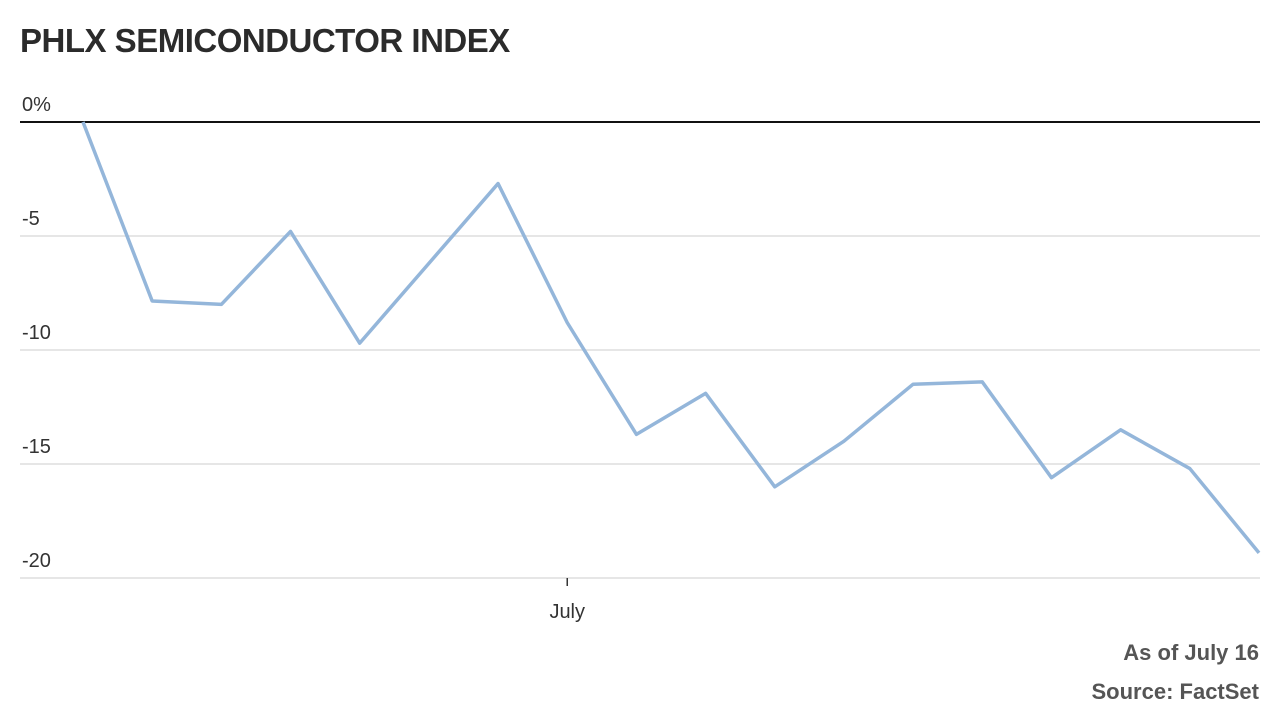 This screenshot has height=728, width=1278. Describe the element at coordinates (567, 612) in the screenshot. I see `x-tick-label: July` at that location.